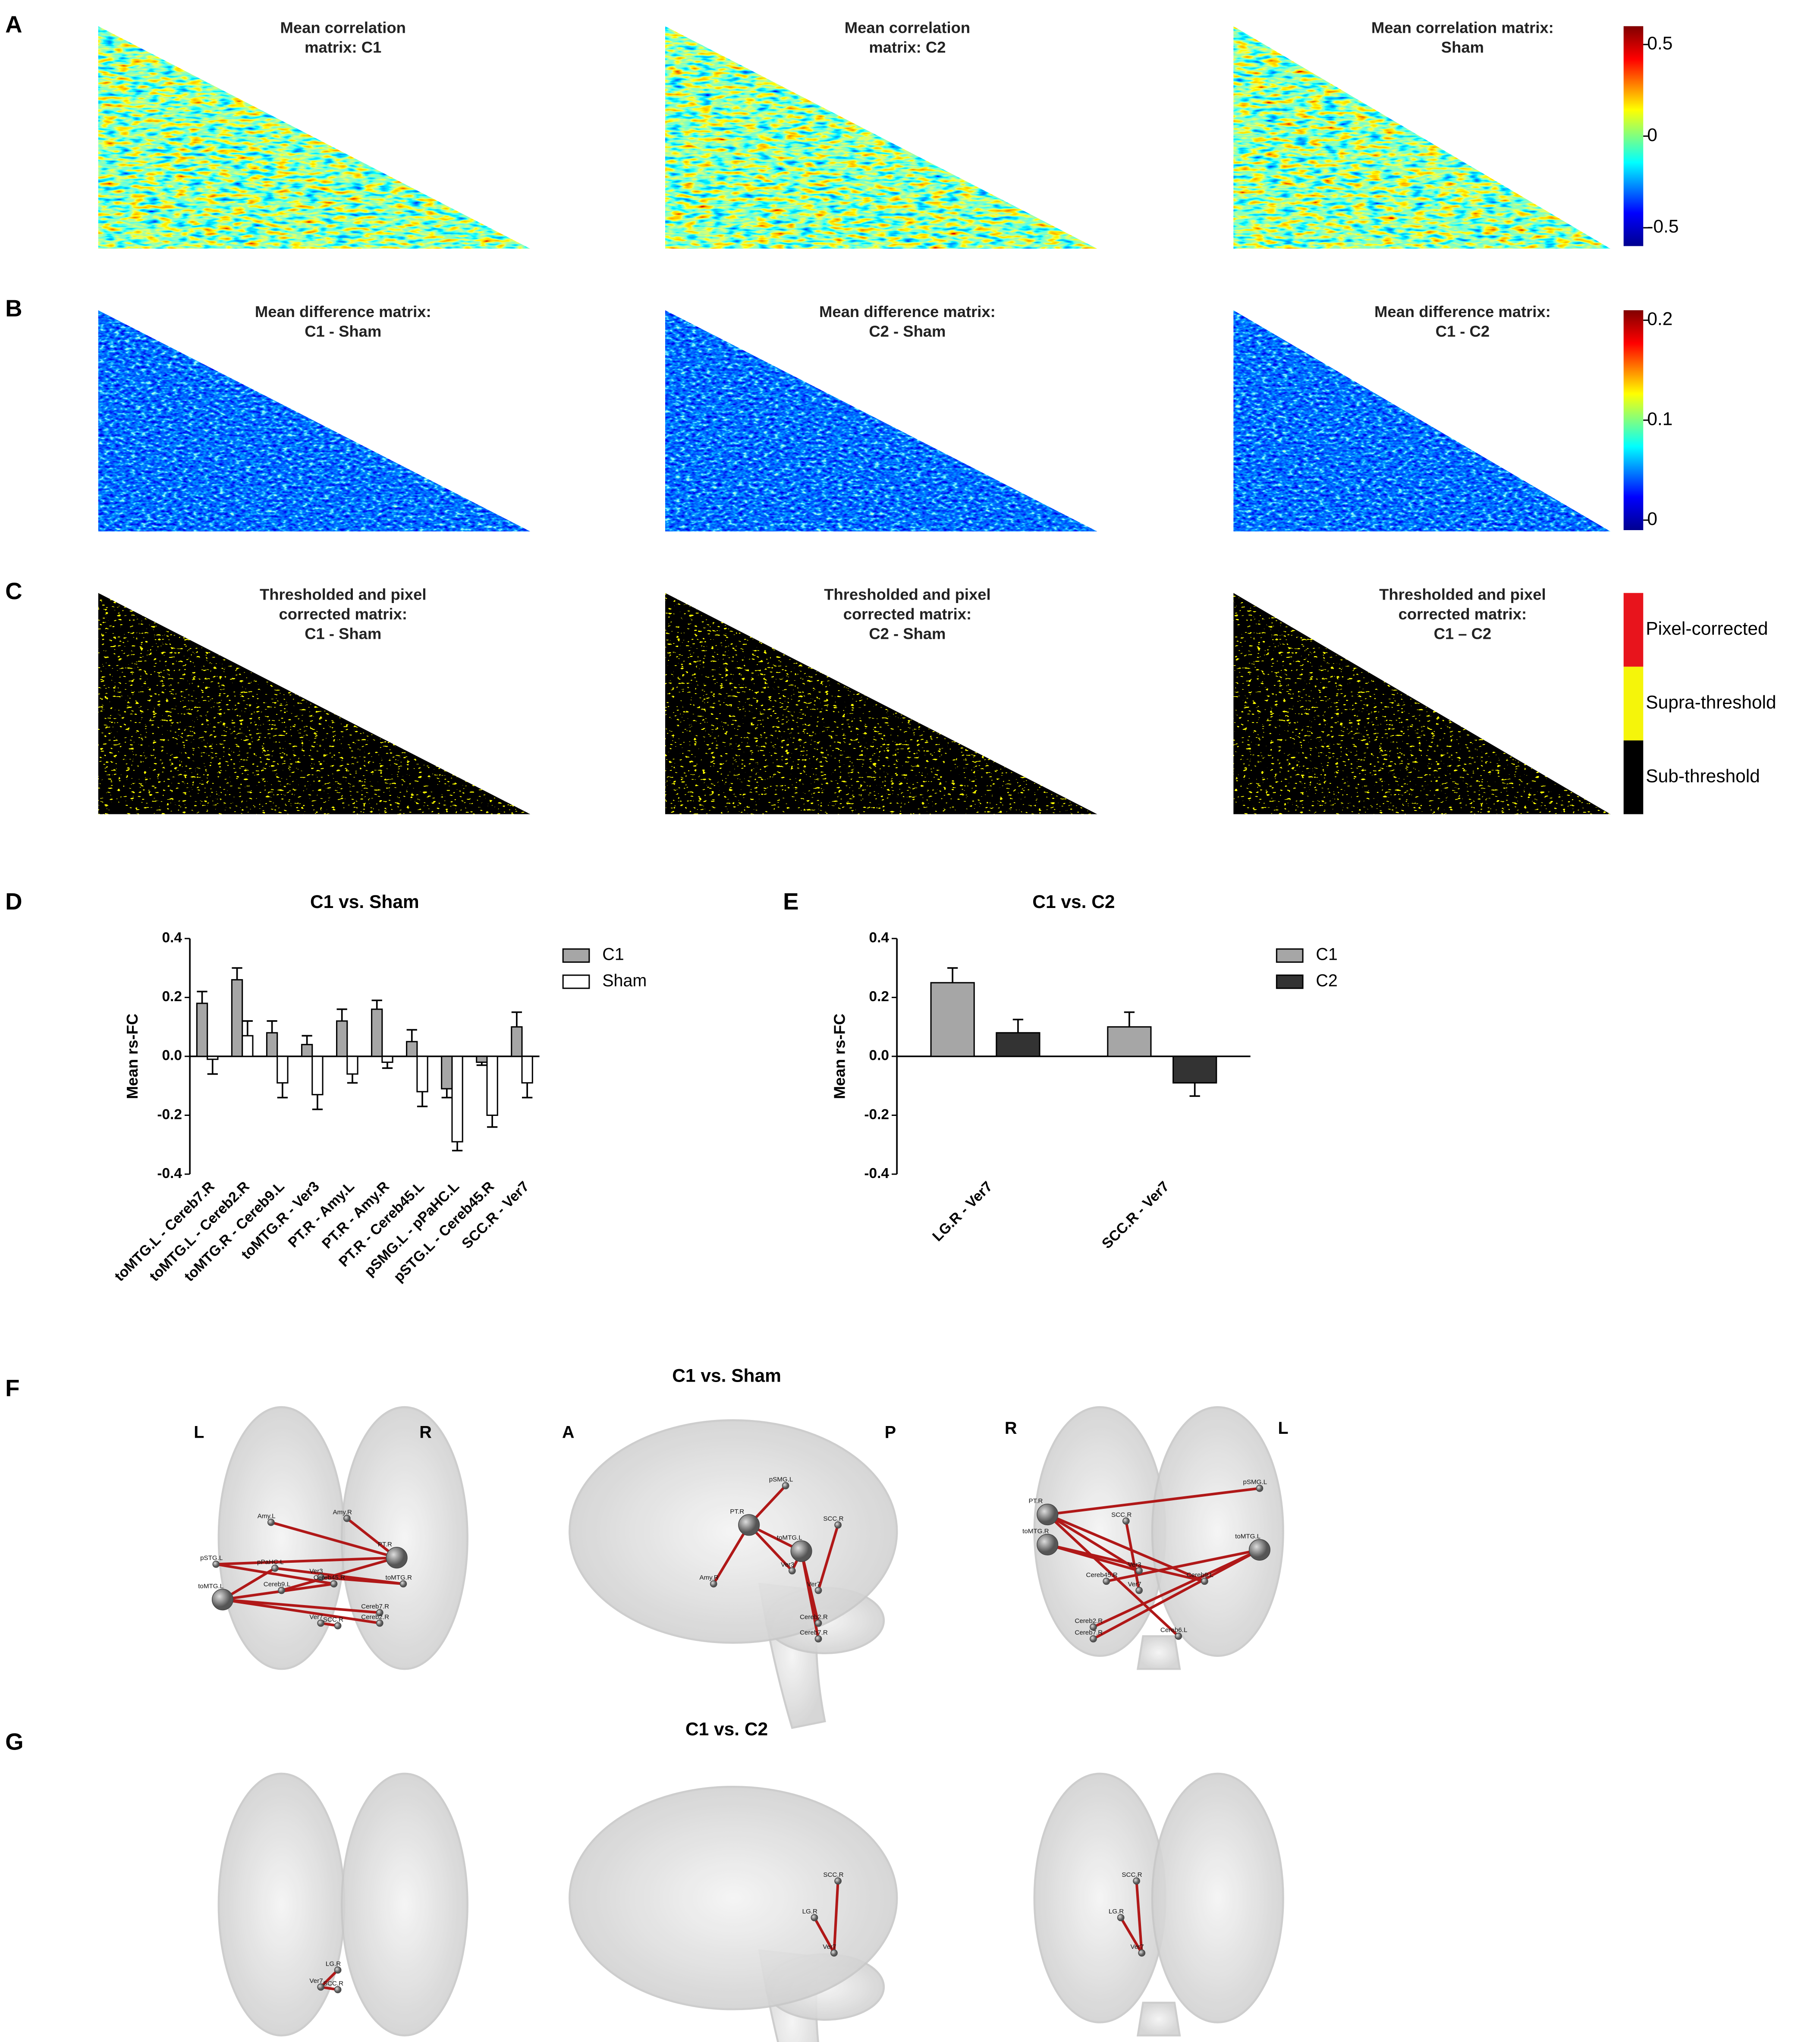 Image resolution: width=1820 pixels, height=2042 pixels. What do you see at coordinates (172, 938) in the screenshot?
I see `y-tick-label: 0.4` at bounding box center [172, 938].